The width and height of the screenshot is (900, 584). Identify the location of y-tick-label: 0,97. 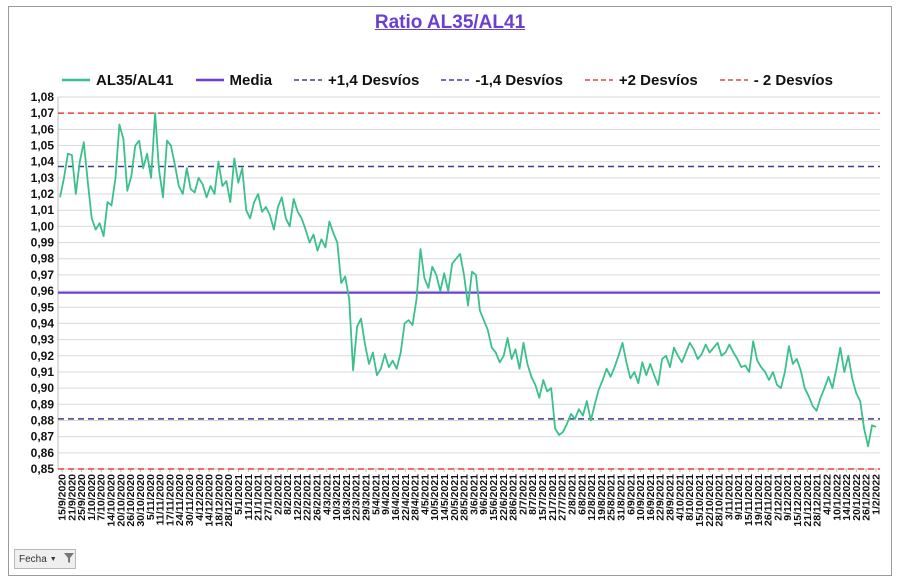
(43, 275).